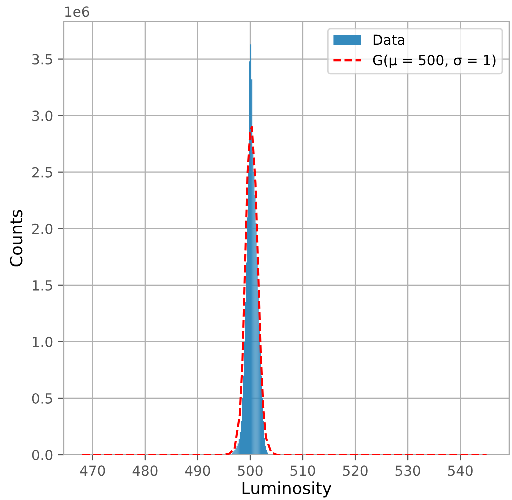 The image size is (512, 500). What do you see at coordinates (78, 12) in the screenshot?
I see `text: 1e6` at bounding box center [78, 12].